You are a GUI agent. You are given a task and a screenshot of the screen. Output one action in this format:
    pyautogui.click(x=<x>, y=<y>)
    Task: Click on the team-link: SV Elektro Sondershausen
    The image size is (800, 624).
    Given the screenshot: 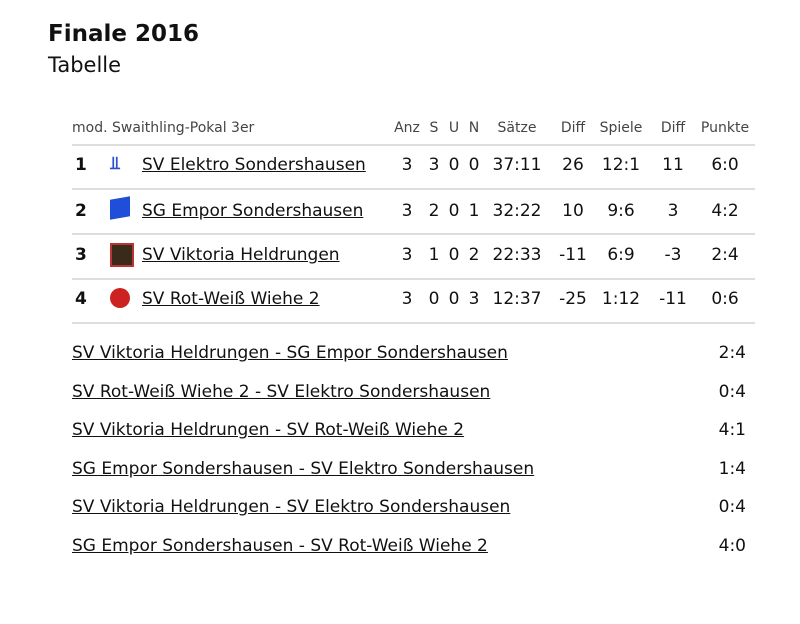 What is the action you would take?
    pyautogui.click(x=254, y=165)
    